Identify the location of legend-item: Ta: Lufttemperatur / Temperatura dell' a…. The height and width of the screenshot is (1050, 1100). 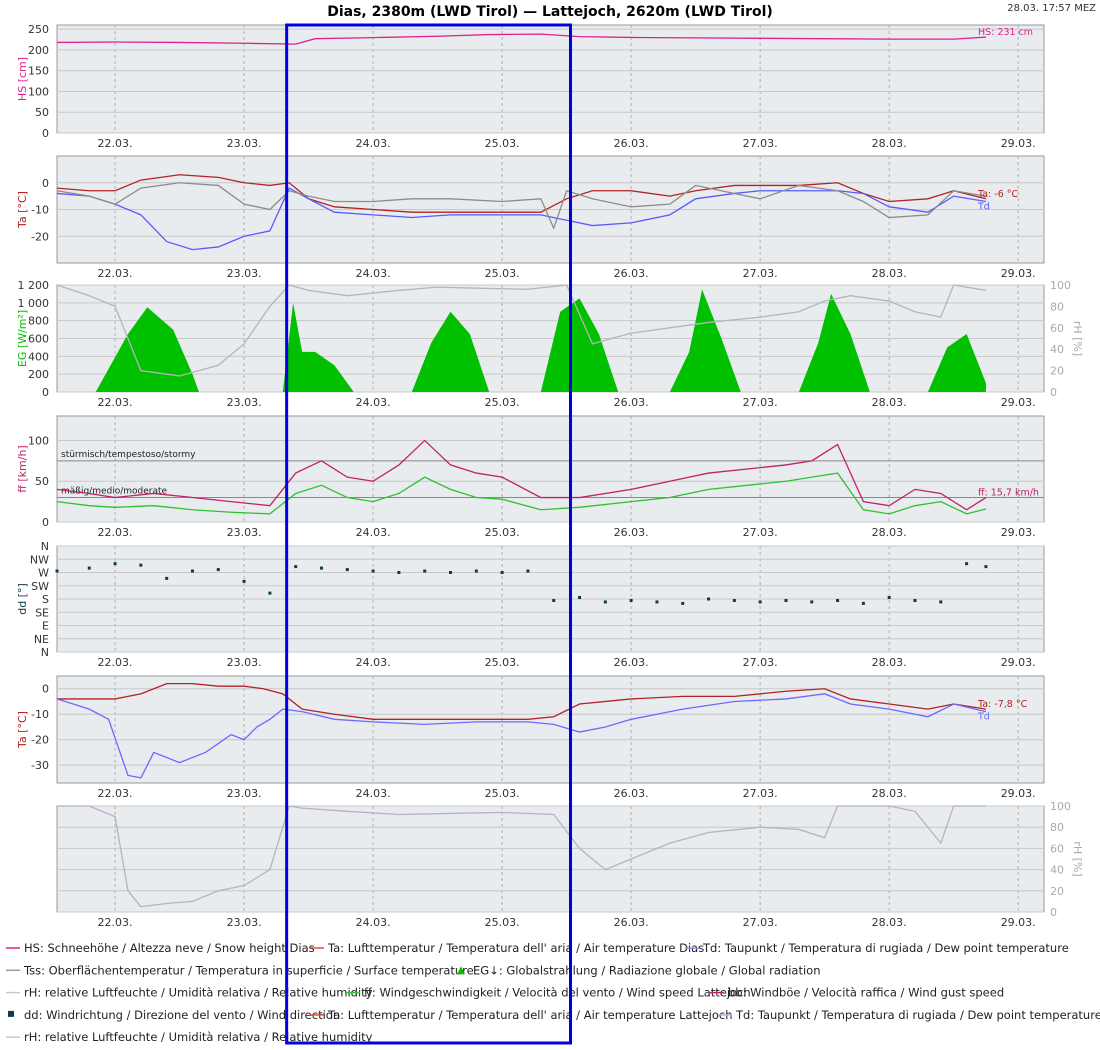
(521, 1015).